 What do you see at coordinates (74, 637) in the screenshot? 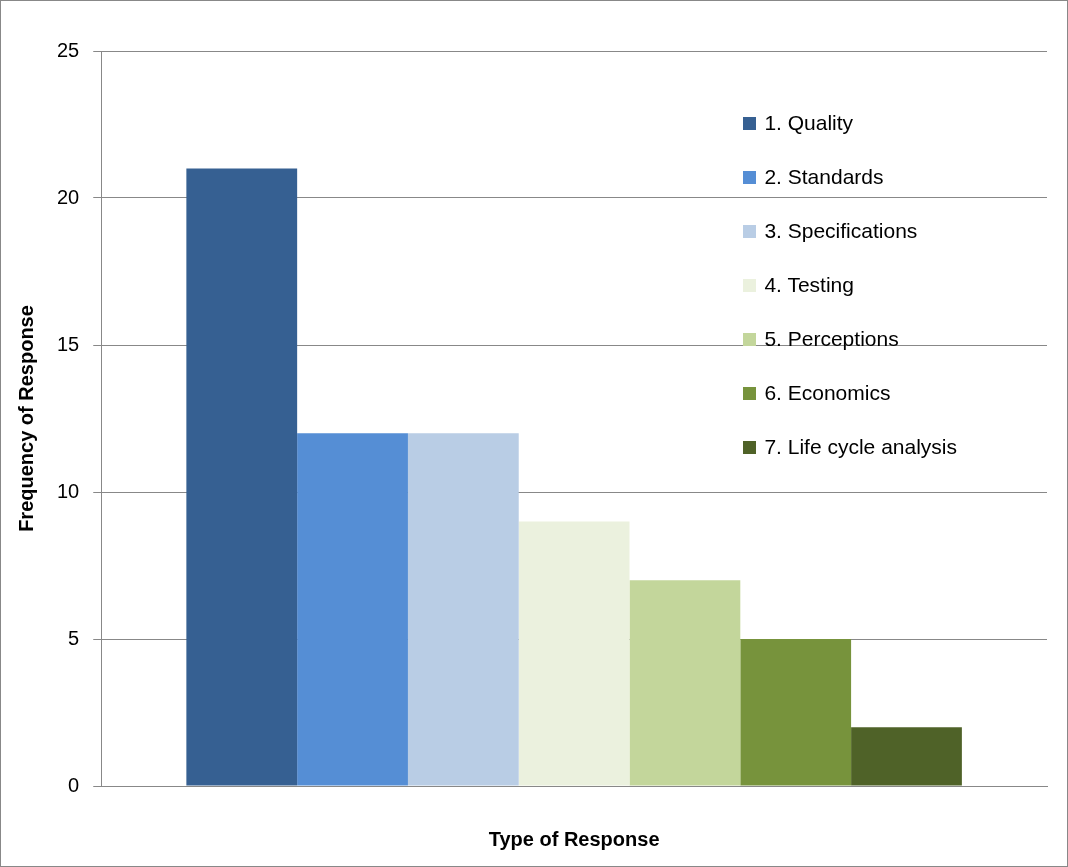
I see `y-tick-label: 5` at bounding box center [74, 637].